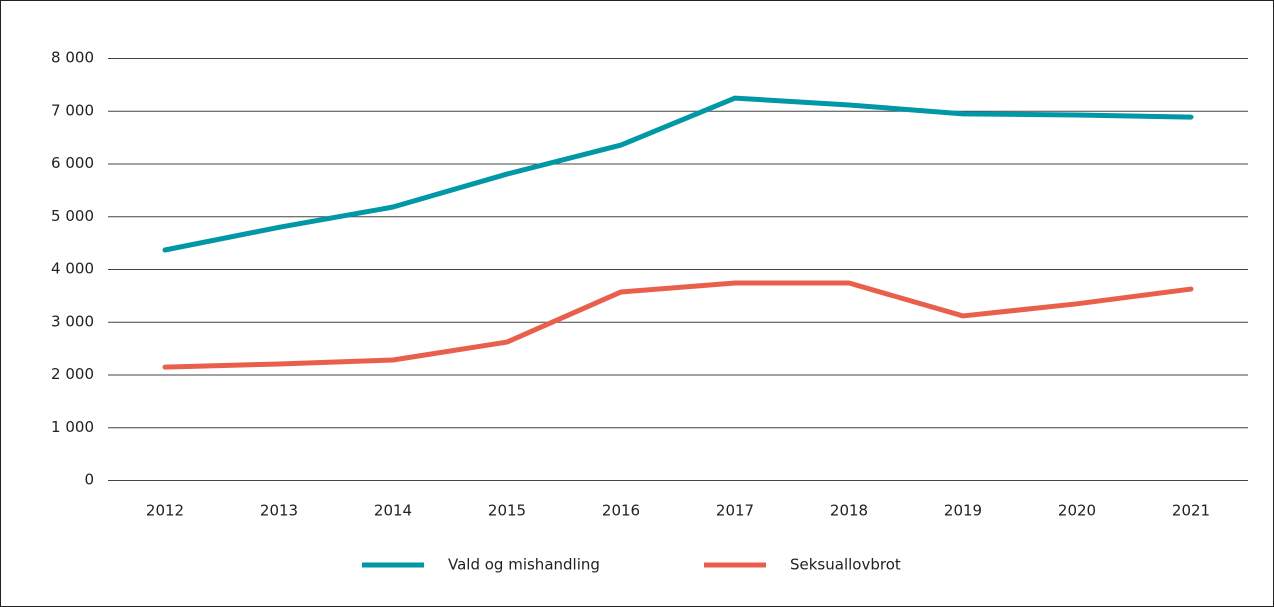  I want to click on x-tick-label: 2019, so click(963, 511).